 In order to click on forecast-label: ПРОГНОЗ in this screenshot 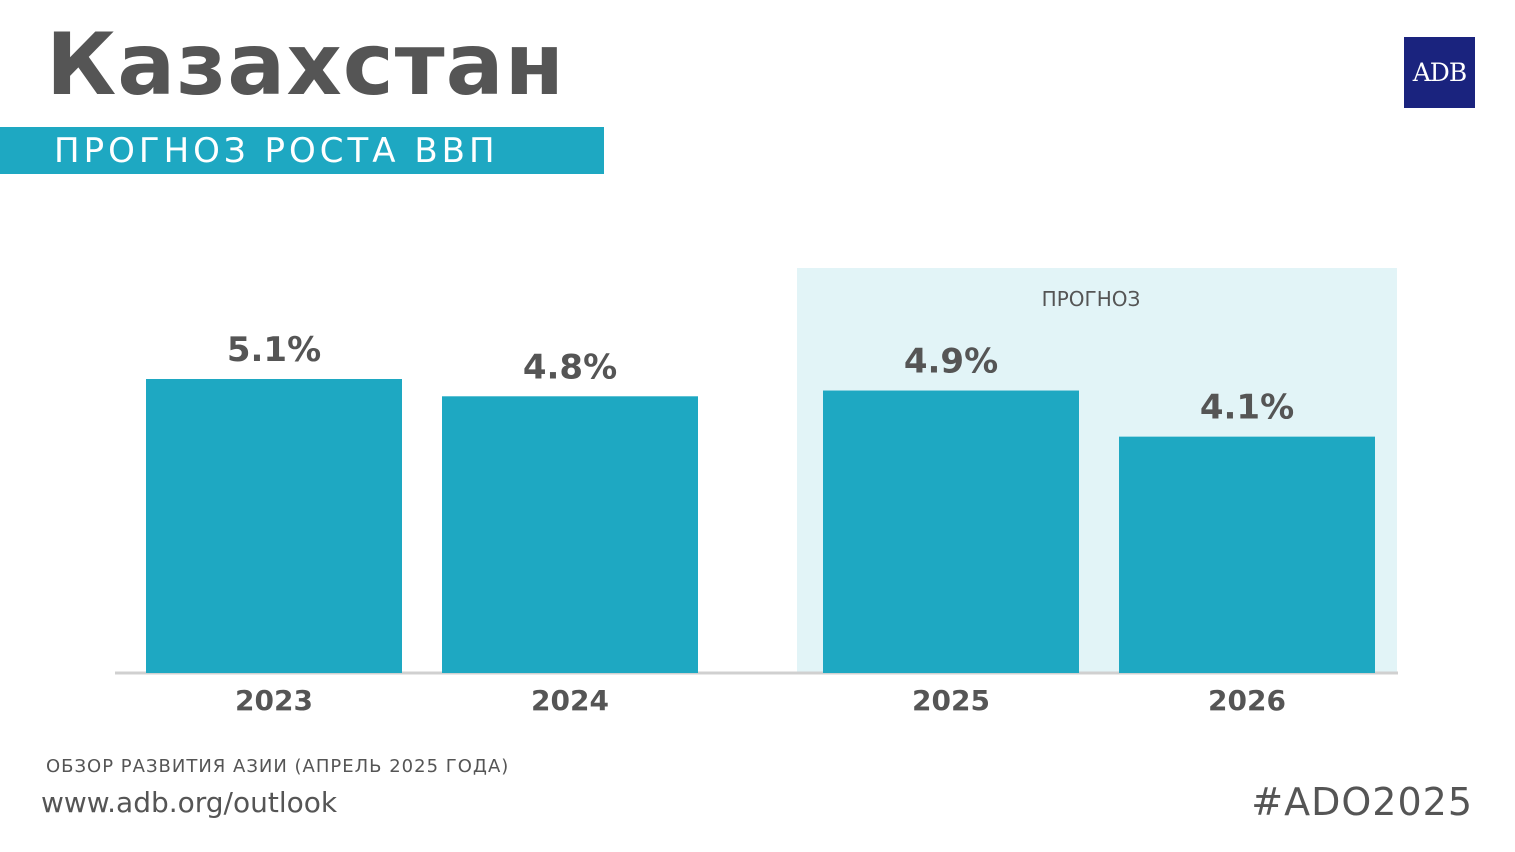, I will do `click(1091, 299)`.